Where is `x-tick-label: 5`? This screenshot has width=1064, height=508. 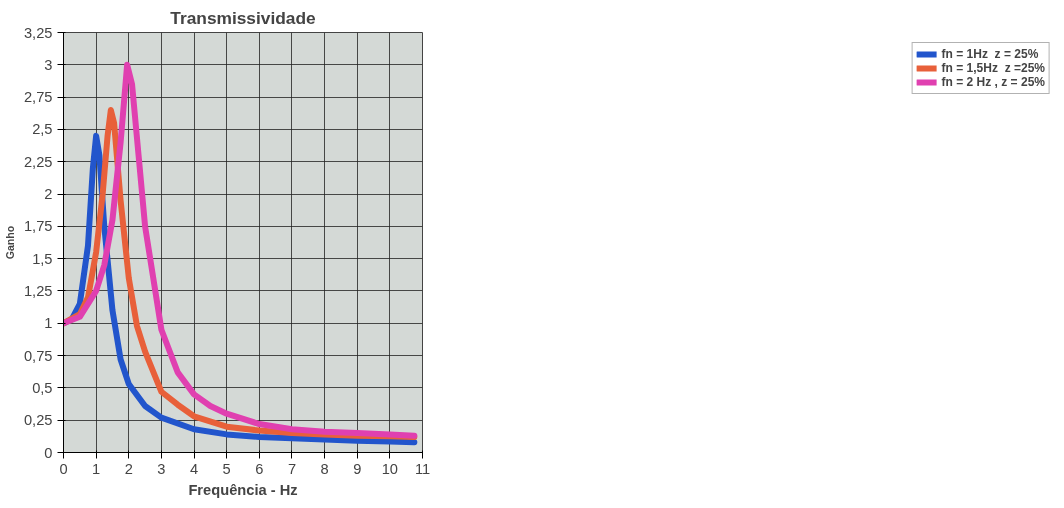
x-tick-label: 5 is located at coordinates (226, 468).